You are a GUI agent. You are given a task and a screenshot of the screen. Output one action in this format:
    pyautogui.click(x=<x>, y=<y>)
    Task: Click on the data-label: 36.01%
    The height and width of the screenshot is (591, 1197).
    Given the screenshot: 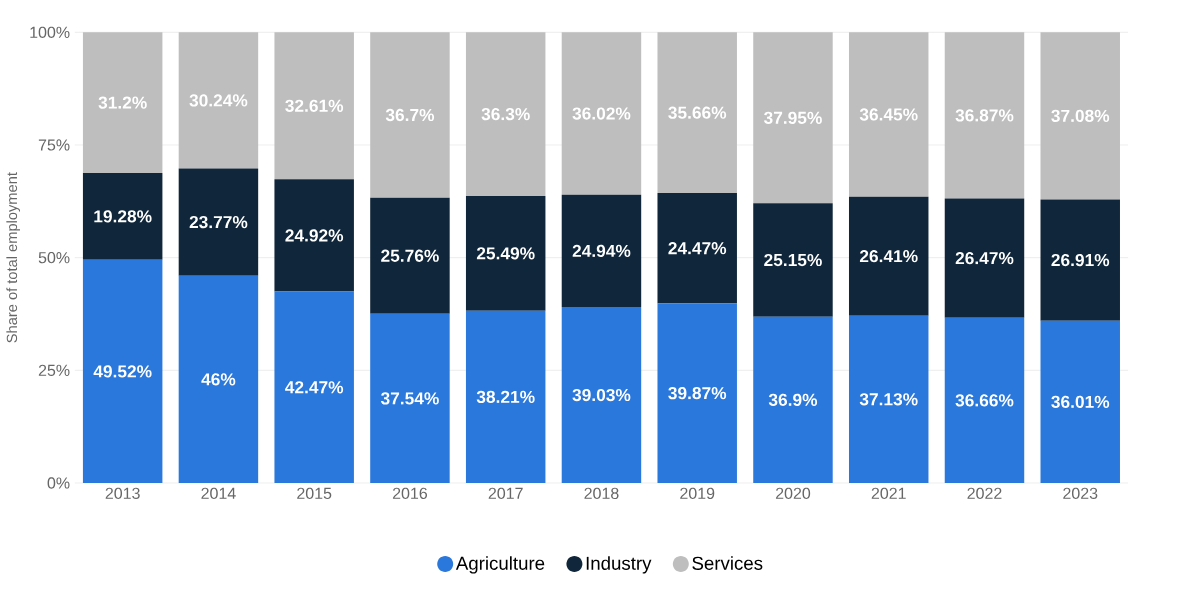 What is the action you would take?
    pyautogui.click(x=1080, y=401)
    